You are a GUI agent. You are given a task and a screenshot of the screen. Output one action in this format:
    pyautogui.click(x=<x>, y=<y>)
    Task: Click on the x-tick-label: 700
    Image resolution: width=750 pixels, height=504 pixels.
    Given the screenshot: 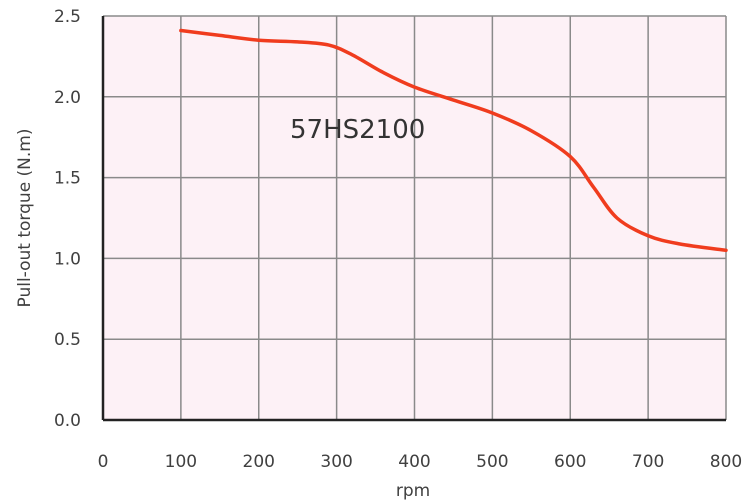 What is the action you would take?
    pyautogui.click(x=648, y=462)
    